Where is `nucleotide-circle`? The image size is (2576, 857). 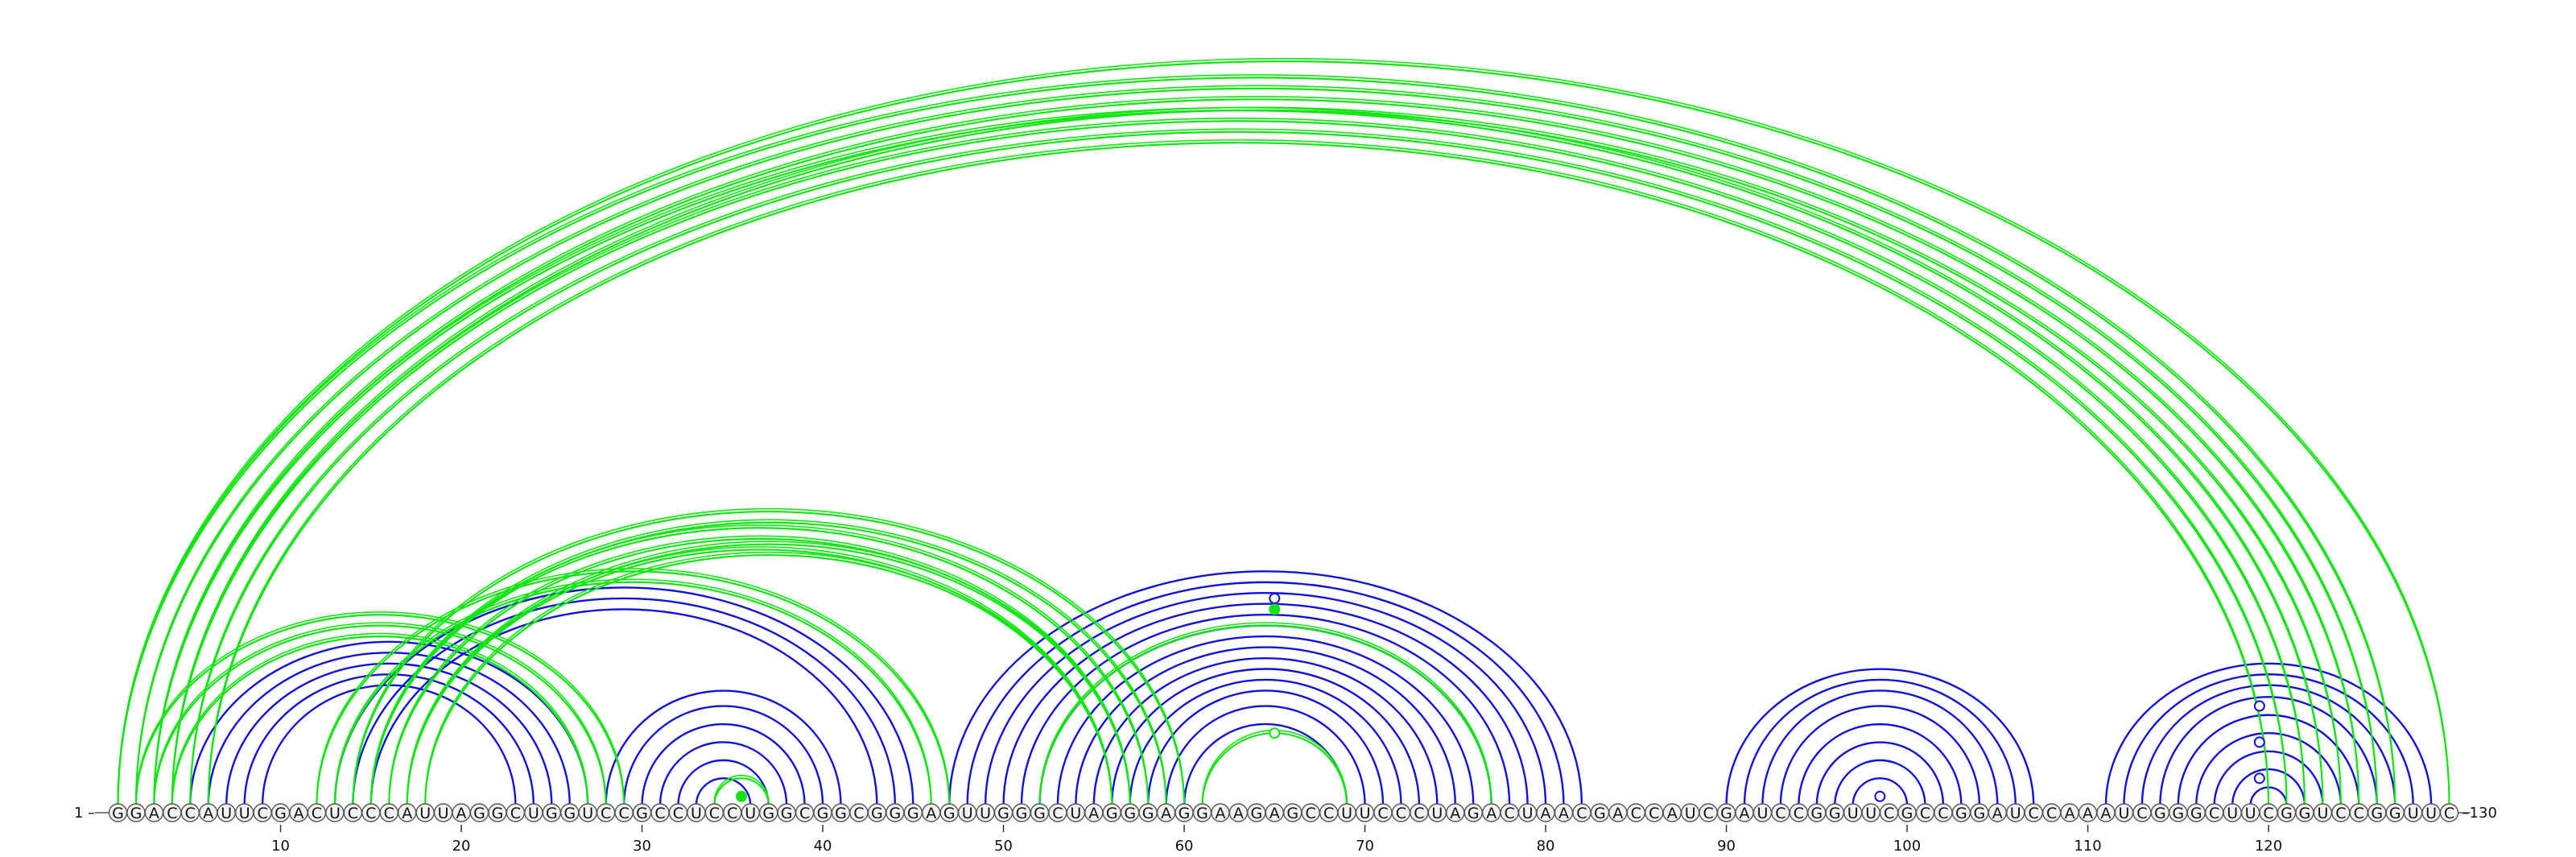
nucleotide-circle is located at coordinates (2449, 812).